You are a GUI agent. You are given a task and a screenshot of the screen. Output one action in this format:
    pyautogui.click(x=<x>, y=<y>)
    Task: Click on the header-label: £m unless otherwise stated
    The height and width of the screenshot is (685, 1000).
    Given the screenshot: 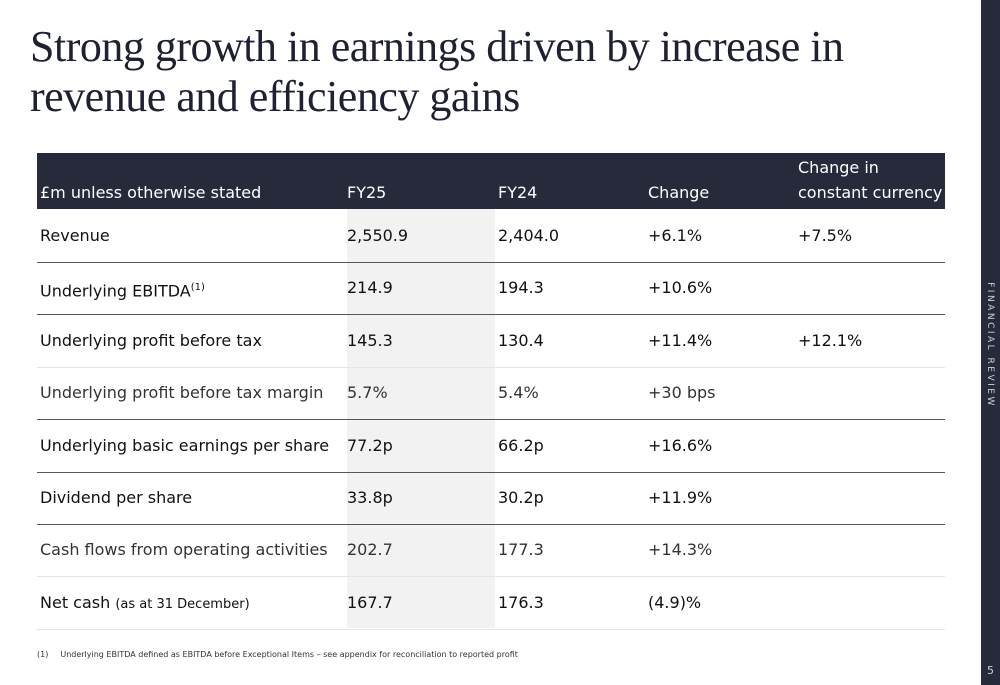 What is the action you would take?
    pyautogui.click(x=151, y=192)
    